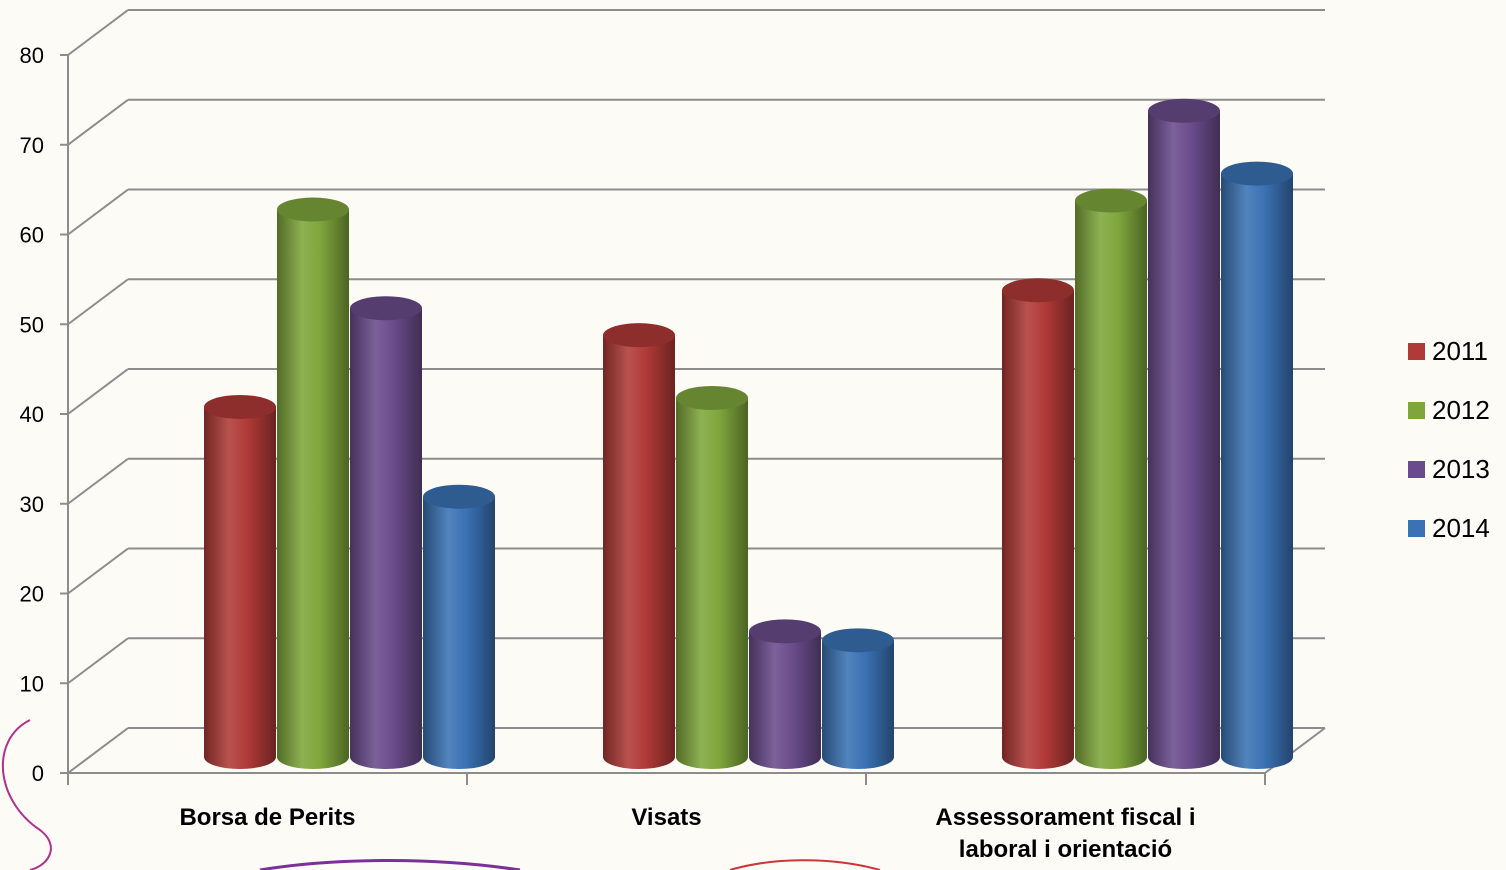  Describe the element at coordinates (1461, 410) in the screenshot. I see `legend-label: 2012` at that location.